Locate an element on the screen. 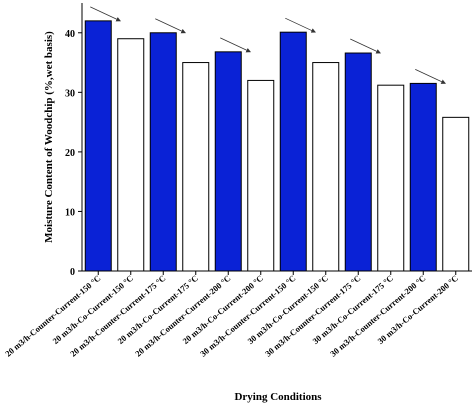  y-tick-label: 40 is located at coordinates (70, 34).